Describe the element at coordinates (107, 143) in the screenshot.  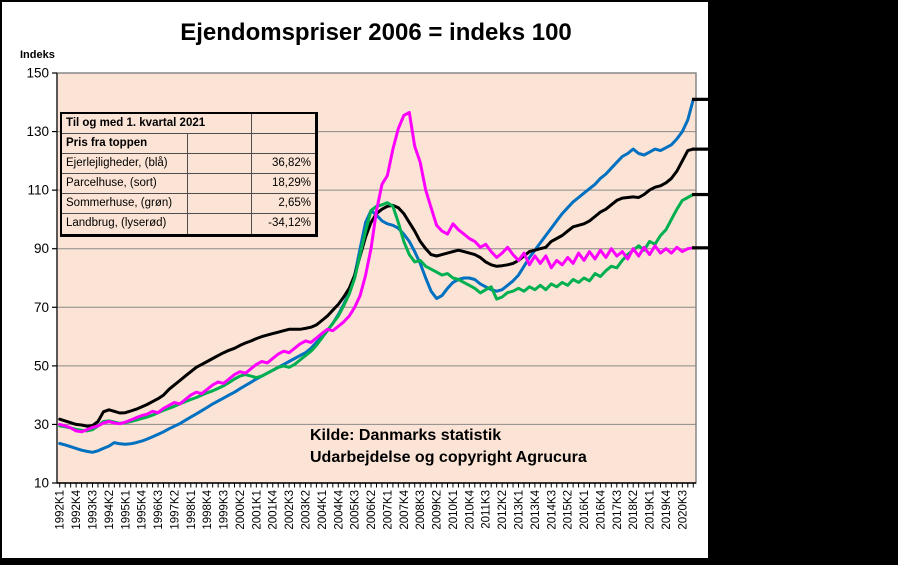
I see `table-subheader-label: Pris fra toppen` at that location.